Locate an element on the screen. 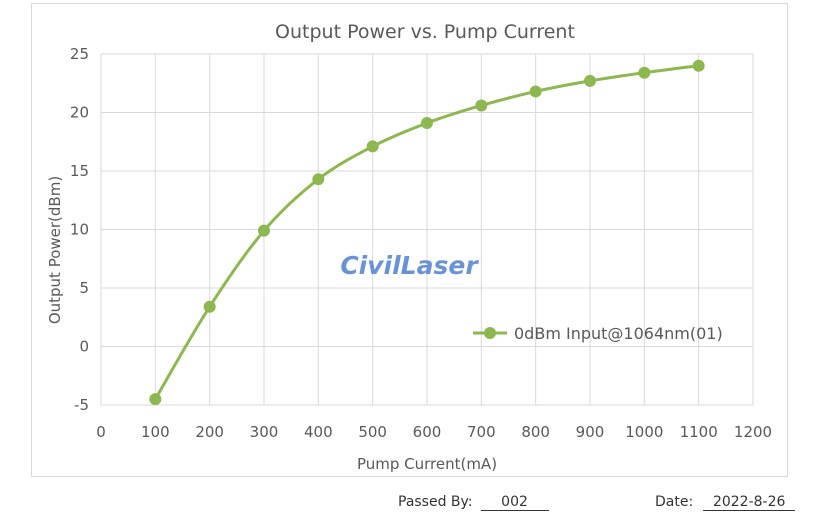  x-tick-label: 1100 is located at coordinates (699, 432).